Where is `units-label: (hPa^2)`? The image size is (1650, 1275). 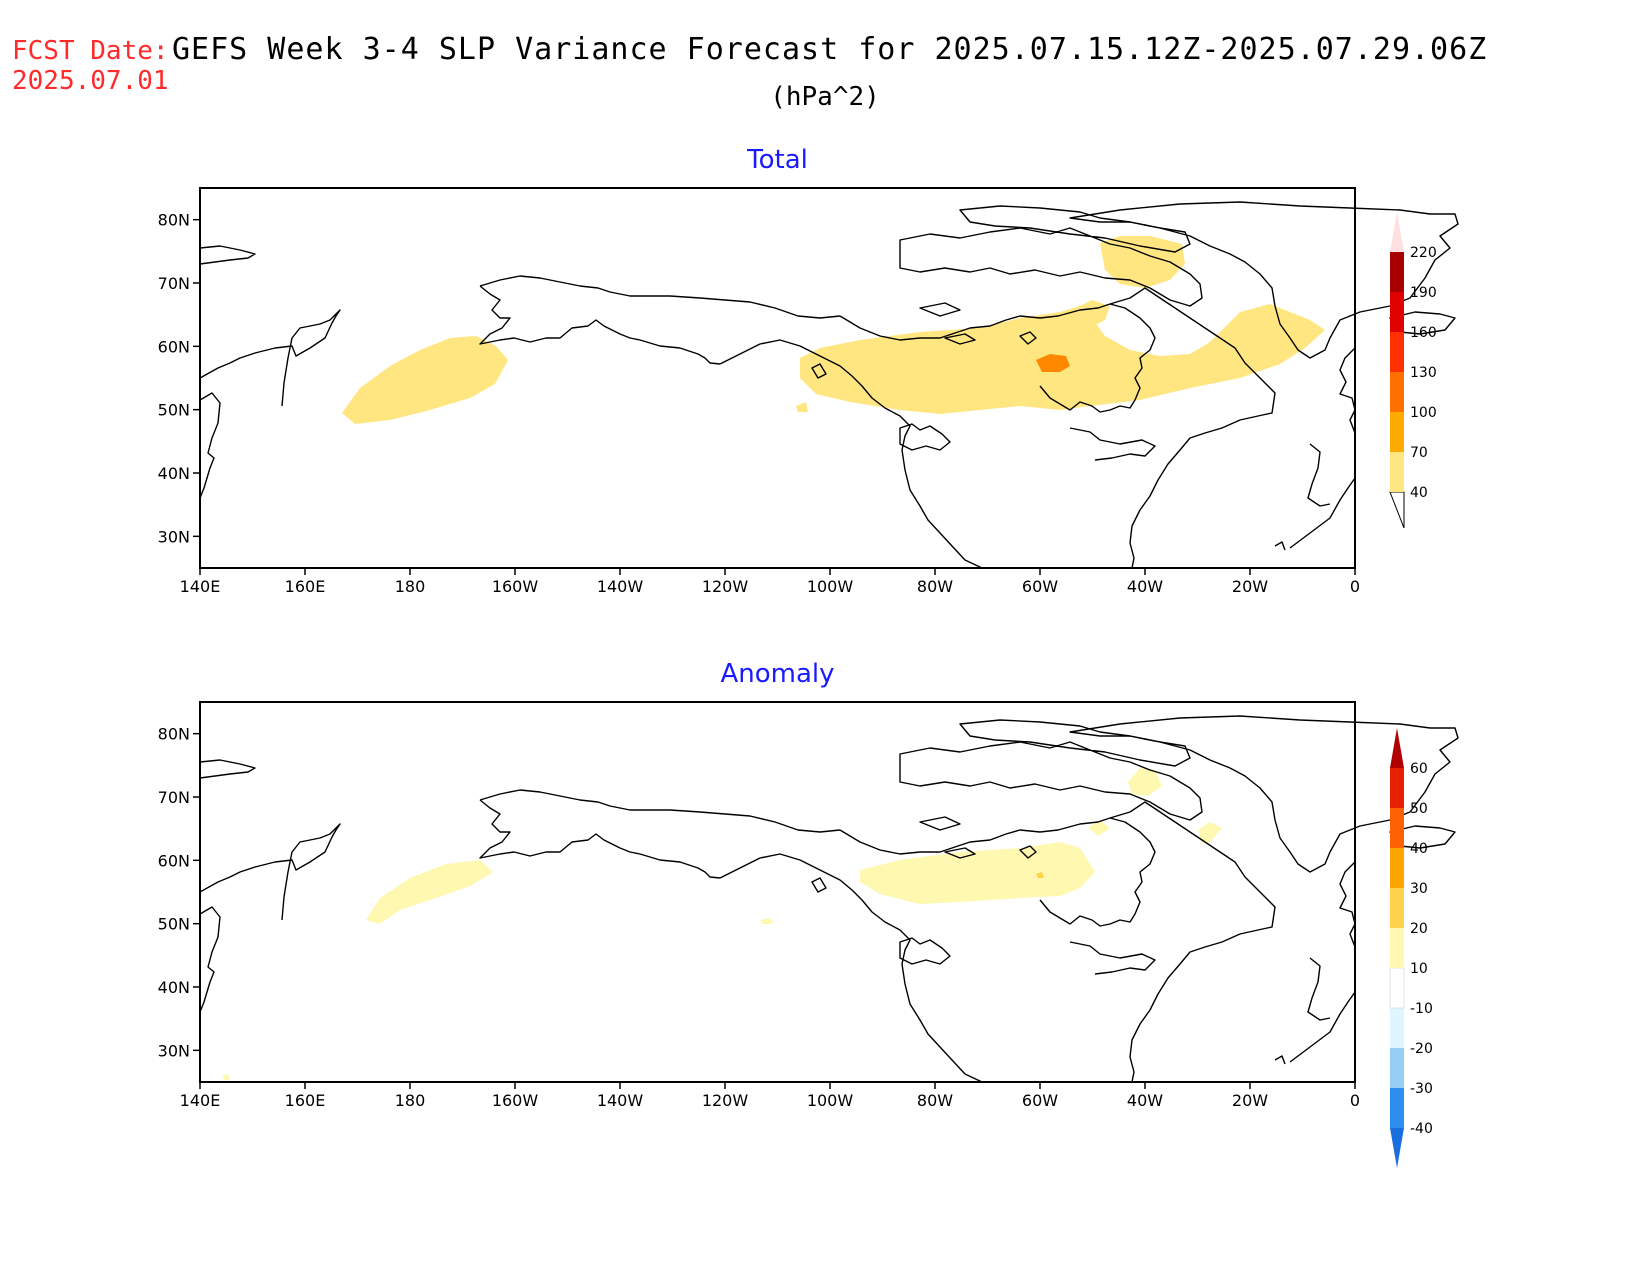
units-label: (hPa^2) is located at coordinates (825, 97).